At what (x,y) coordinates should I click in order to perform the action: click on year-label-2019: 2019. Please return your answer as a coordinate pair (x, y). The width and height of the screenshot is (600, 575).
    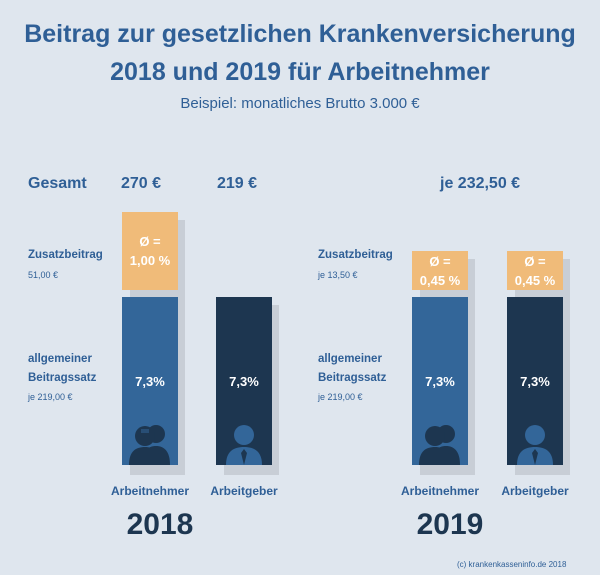
    Looking at the image, I should click on (450, 524).